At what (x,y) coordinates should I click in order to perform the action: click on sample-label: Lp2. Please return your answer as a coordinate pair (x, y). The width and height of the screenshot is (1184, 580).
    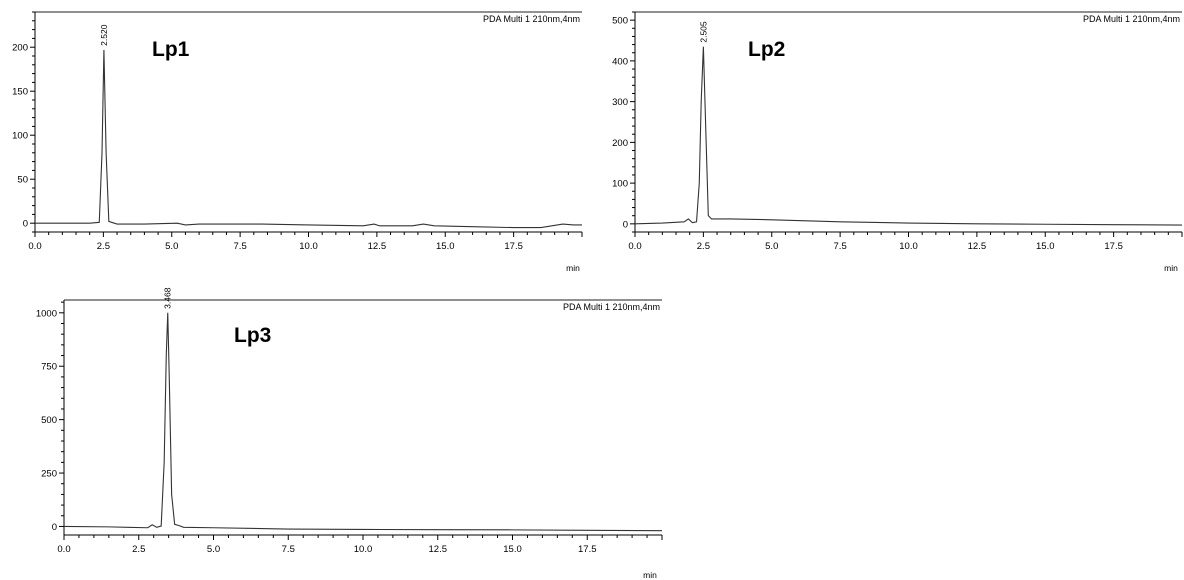
    Looking at the image, I should click on (766, 49).